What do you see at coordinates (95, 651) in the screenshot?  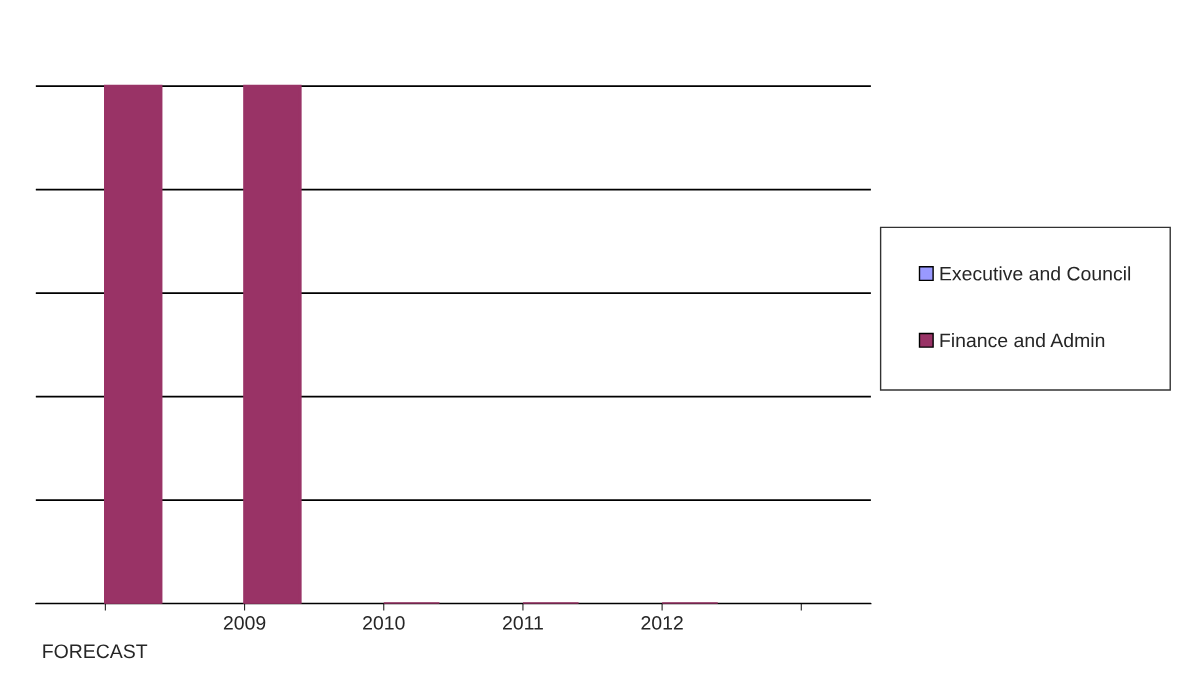 I see `text: FORECAST` at bounding box center [95, 651].